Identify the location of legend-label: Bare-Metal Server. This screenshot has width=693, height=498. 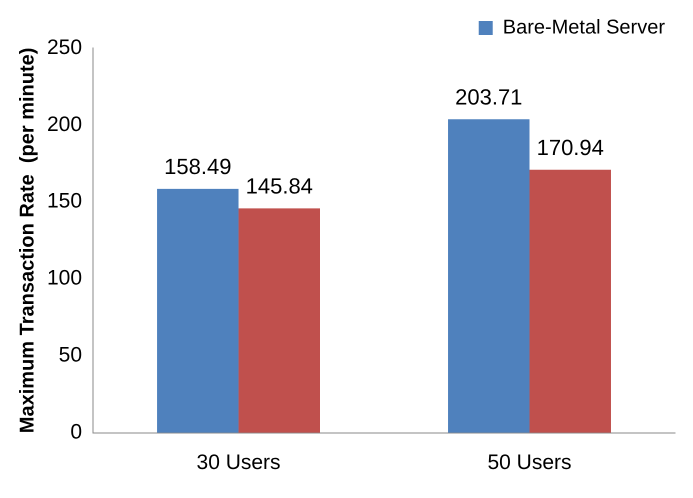
(584, 27).